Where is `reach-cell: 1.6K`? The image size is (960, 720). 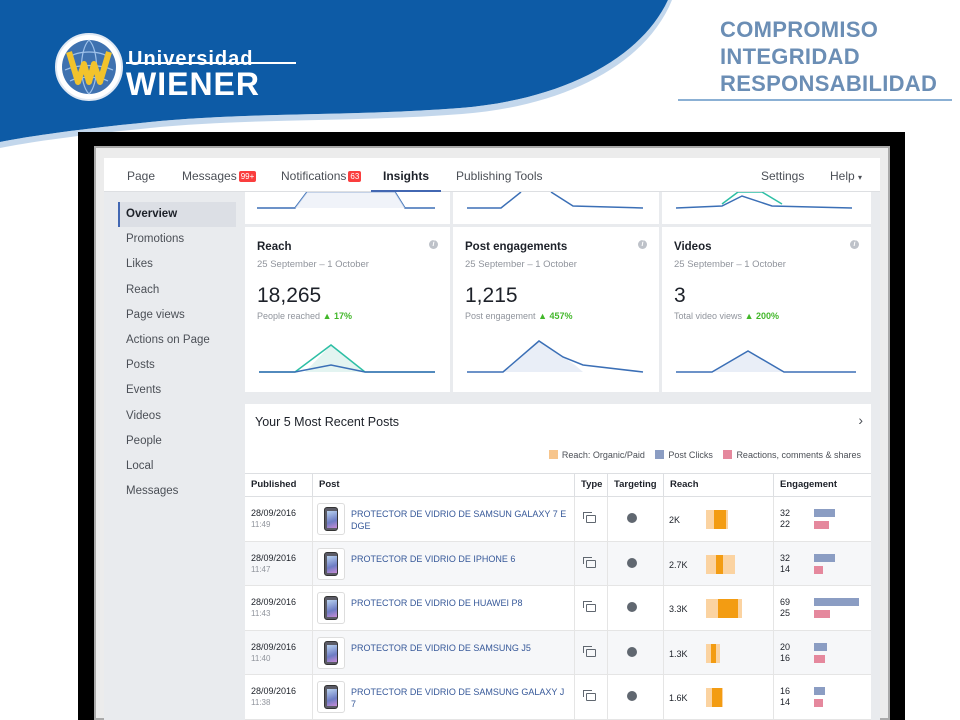 reach-cell: 1.6K is located at coordinates (719, 697).